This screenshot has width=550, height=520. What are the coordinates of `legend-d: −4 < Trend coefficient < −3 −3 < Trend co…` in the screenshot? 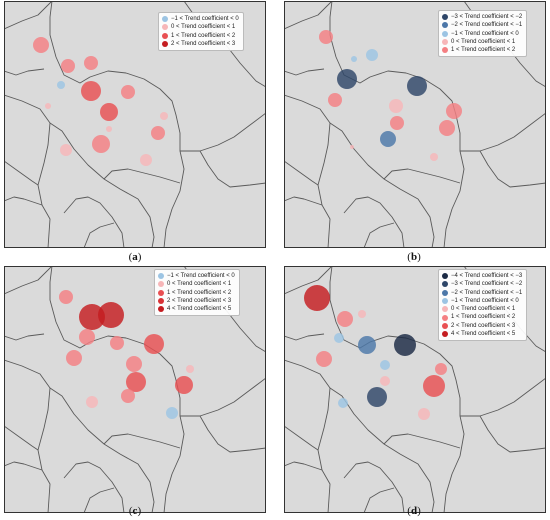 It's located at (483, 305).